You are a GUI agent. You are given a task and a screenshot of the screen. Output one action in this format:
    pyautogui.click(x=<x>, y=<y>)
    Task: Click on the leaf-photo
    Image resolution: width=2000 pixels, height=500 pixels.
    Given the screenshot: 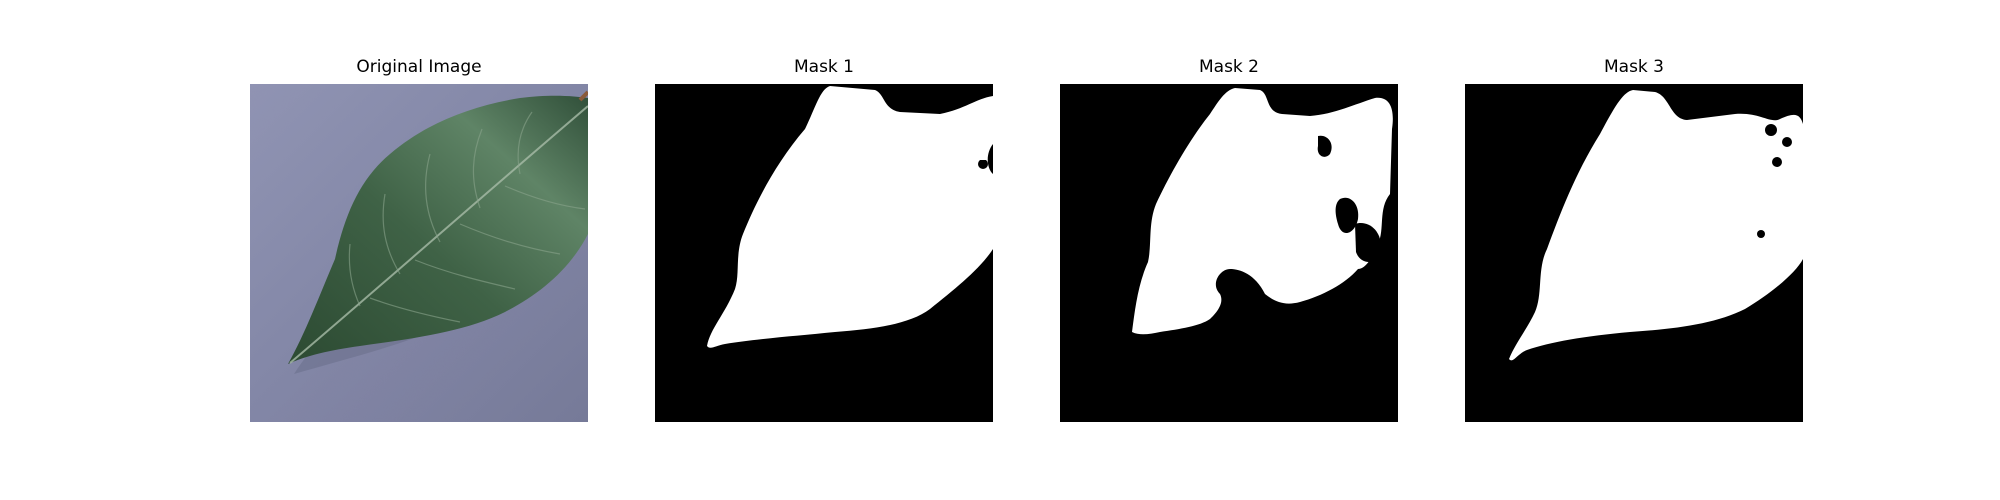 What is the action you would take?
    pyautogui.click(x=419, y=253)
    